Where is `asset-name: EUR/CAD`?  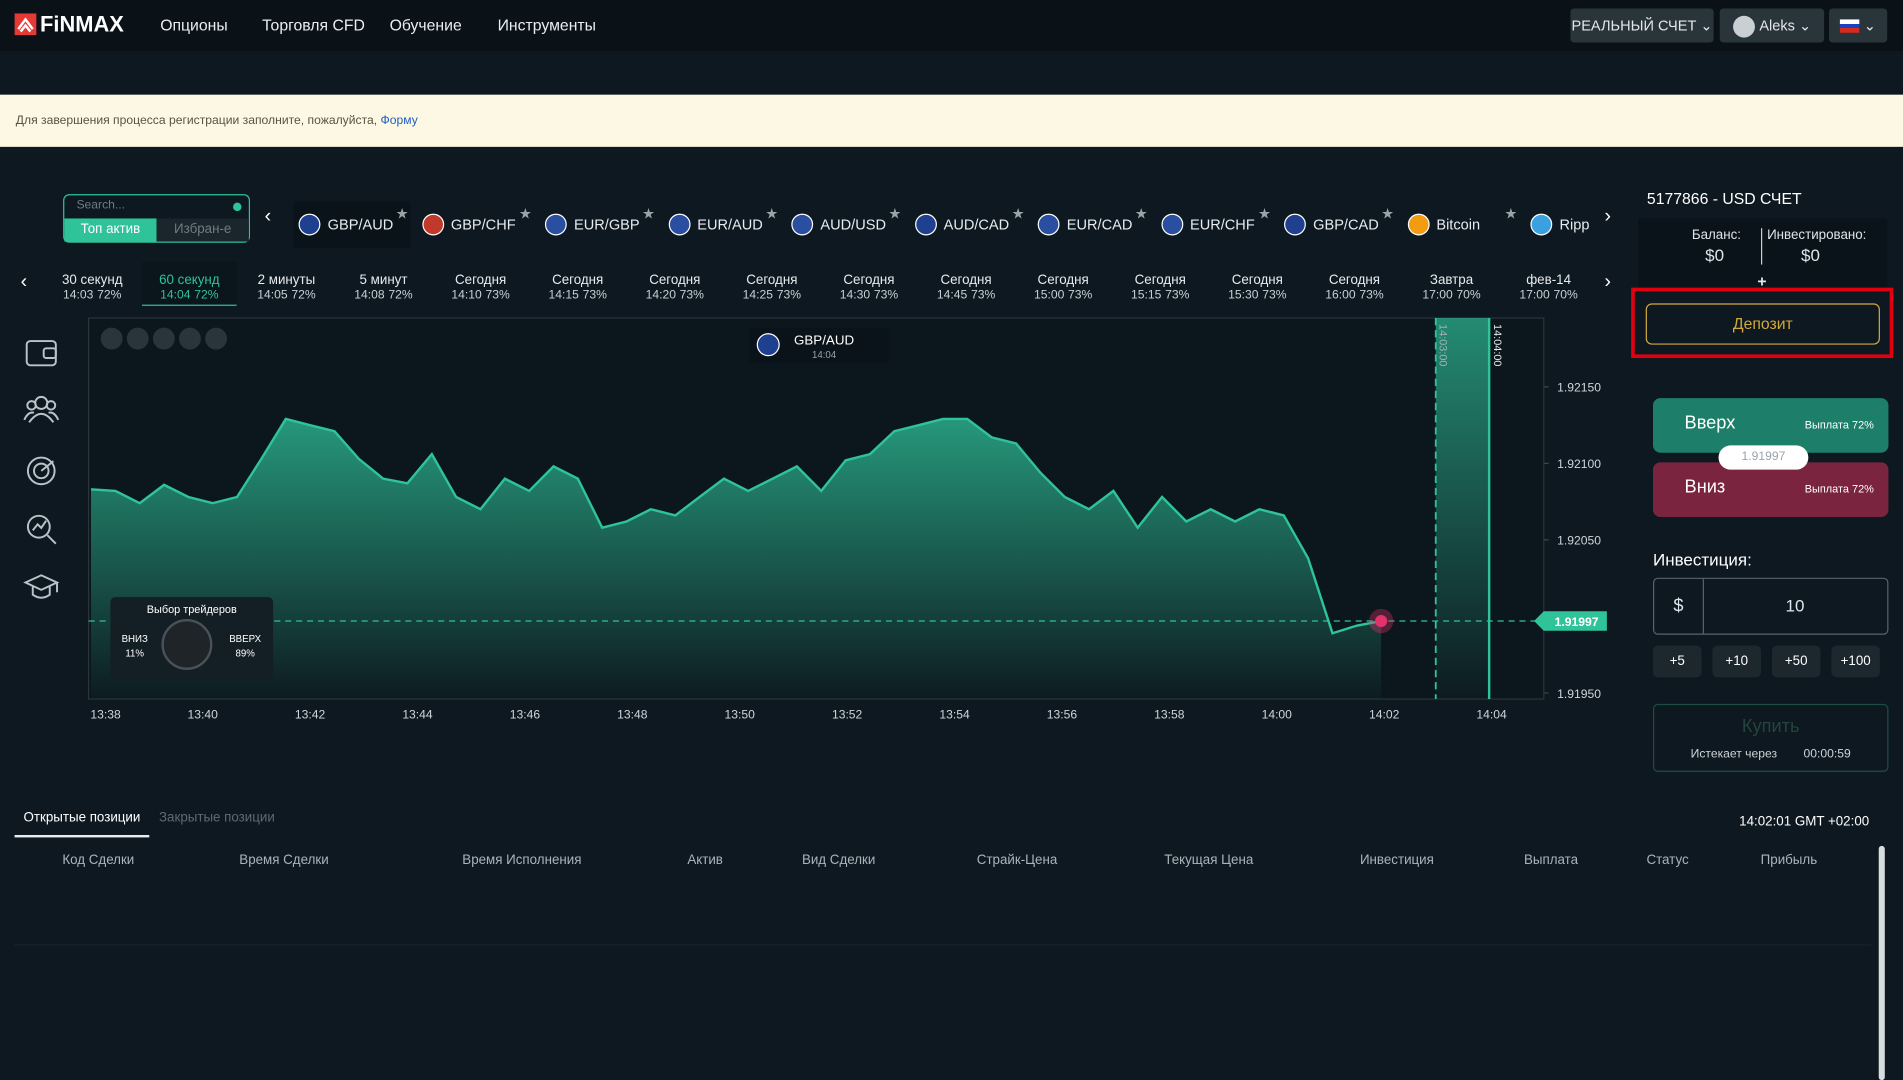
asset-name: EUR/CAD is located at coordinates (1100, 224).